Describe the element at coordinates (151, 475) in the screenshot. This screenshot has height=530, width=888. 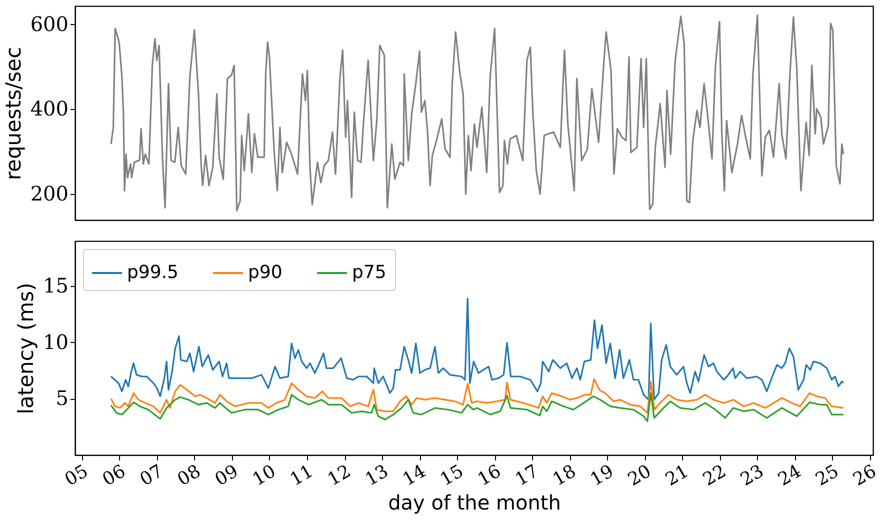
I see `x-tick-label: 07` at that location.